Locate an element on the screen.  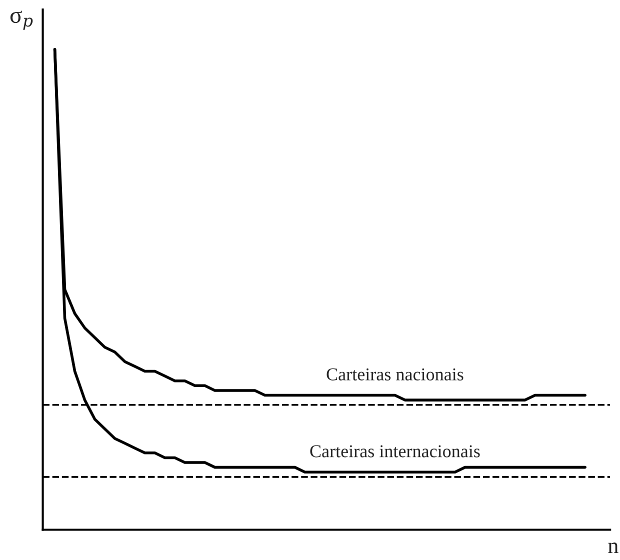
y-axis-title: σ$_{p}$ is located at coordinates (21, 20).